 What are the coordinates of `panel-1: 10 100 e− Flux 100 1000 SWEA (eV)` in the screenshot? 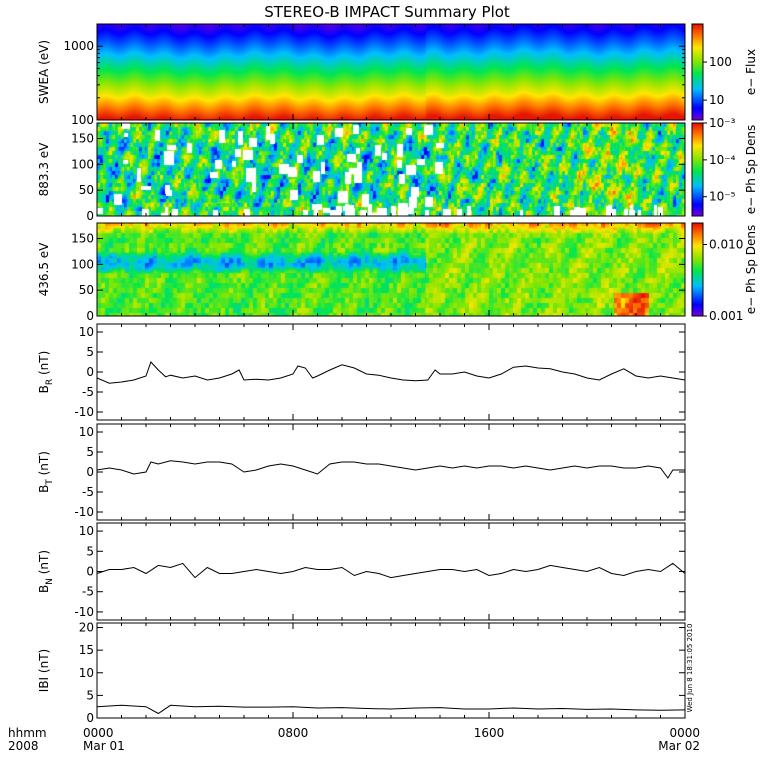 It's located at (397, 75).